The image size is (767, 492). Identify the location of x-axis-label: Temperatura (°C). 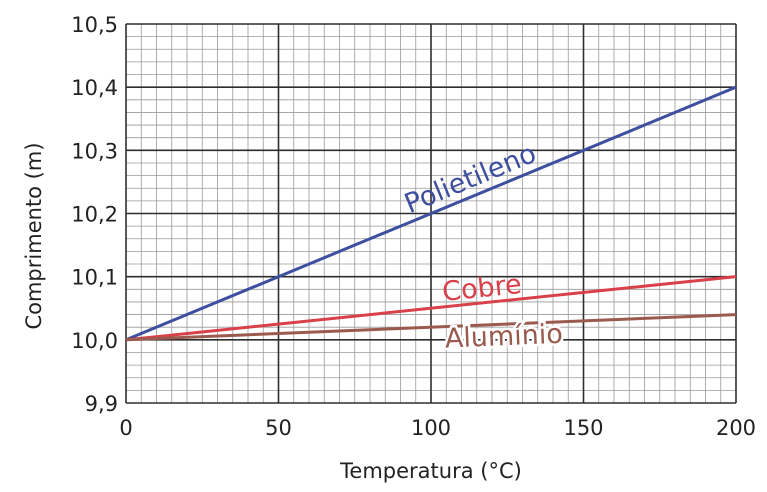
(430, 471).